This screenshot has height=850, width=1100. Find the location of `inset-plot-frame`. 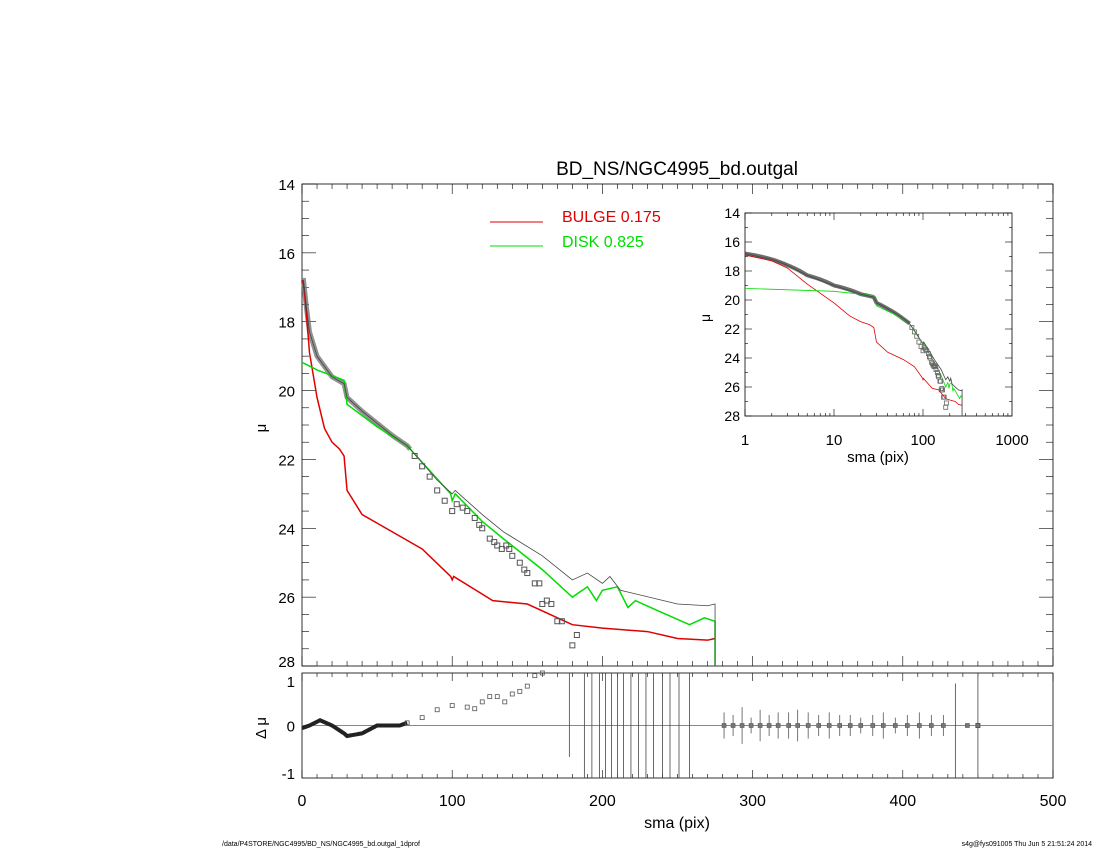

inset-plot-frame is located at coordinates (878, 314).